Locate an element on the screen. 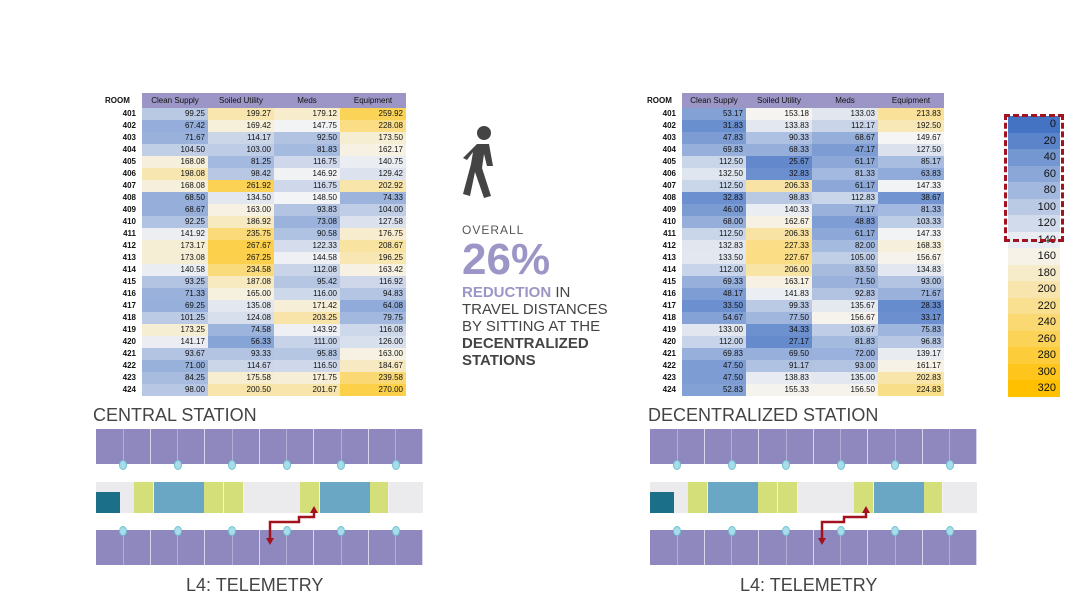 Image resolution: width=1080 pixels, height=608 pixels. distance-cell: 47.83 is located at coordinates (714, 138).